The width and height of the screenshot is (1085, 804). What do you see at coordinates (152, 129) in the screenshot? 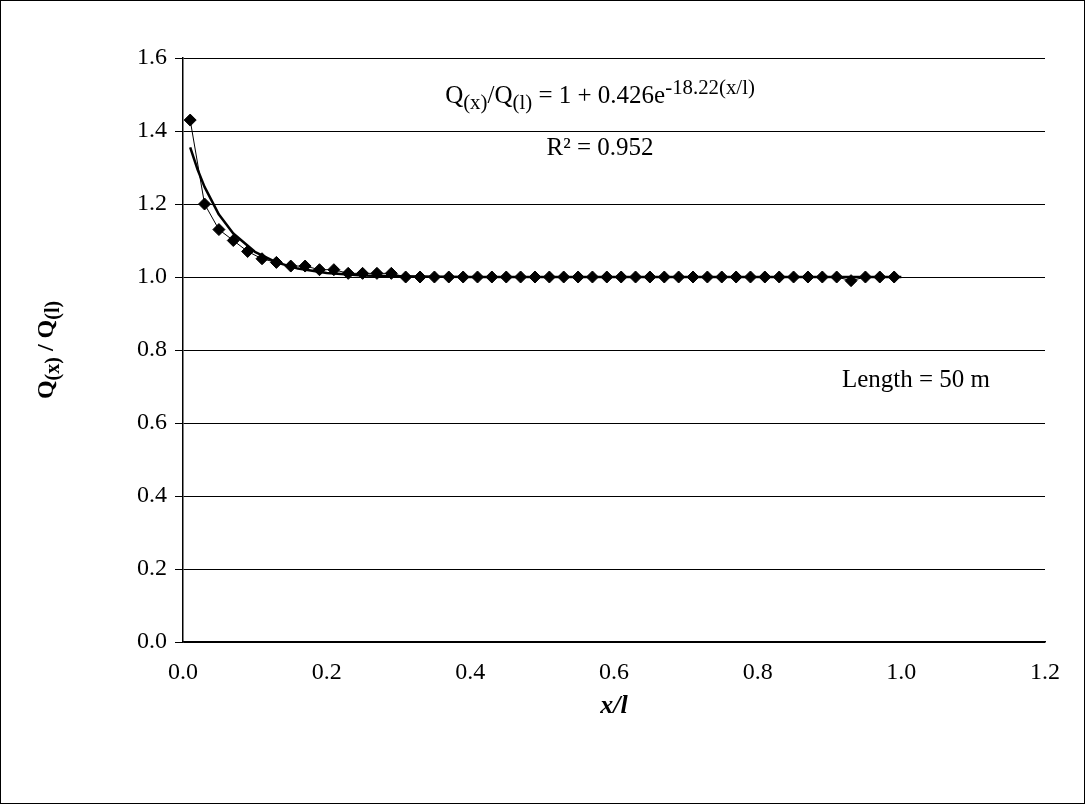
I see `y-tick-label: 1.4` at bounding box center [152, 129].